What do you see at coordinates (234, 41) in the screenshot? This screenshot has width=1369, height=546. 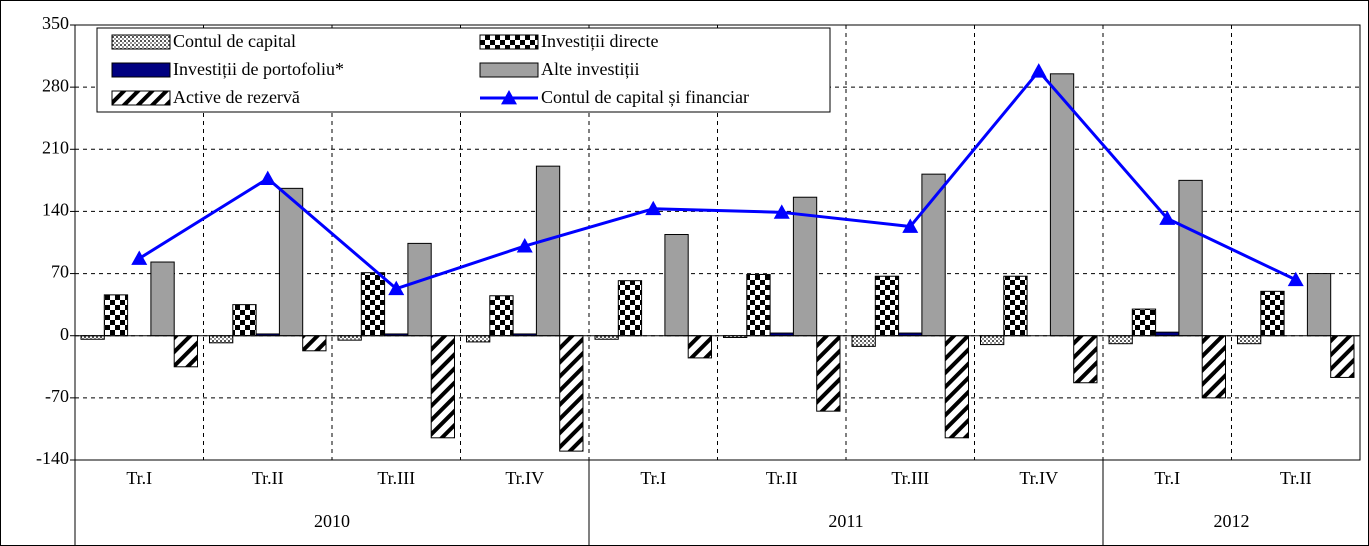 I see `legend-label: Contul de capital` at bounding box center [234, 41].